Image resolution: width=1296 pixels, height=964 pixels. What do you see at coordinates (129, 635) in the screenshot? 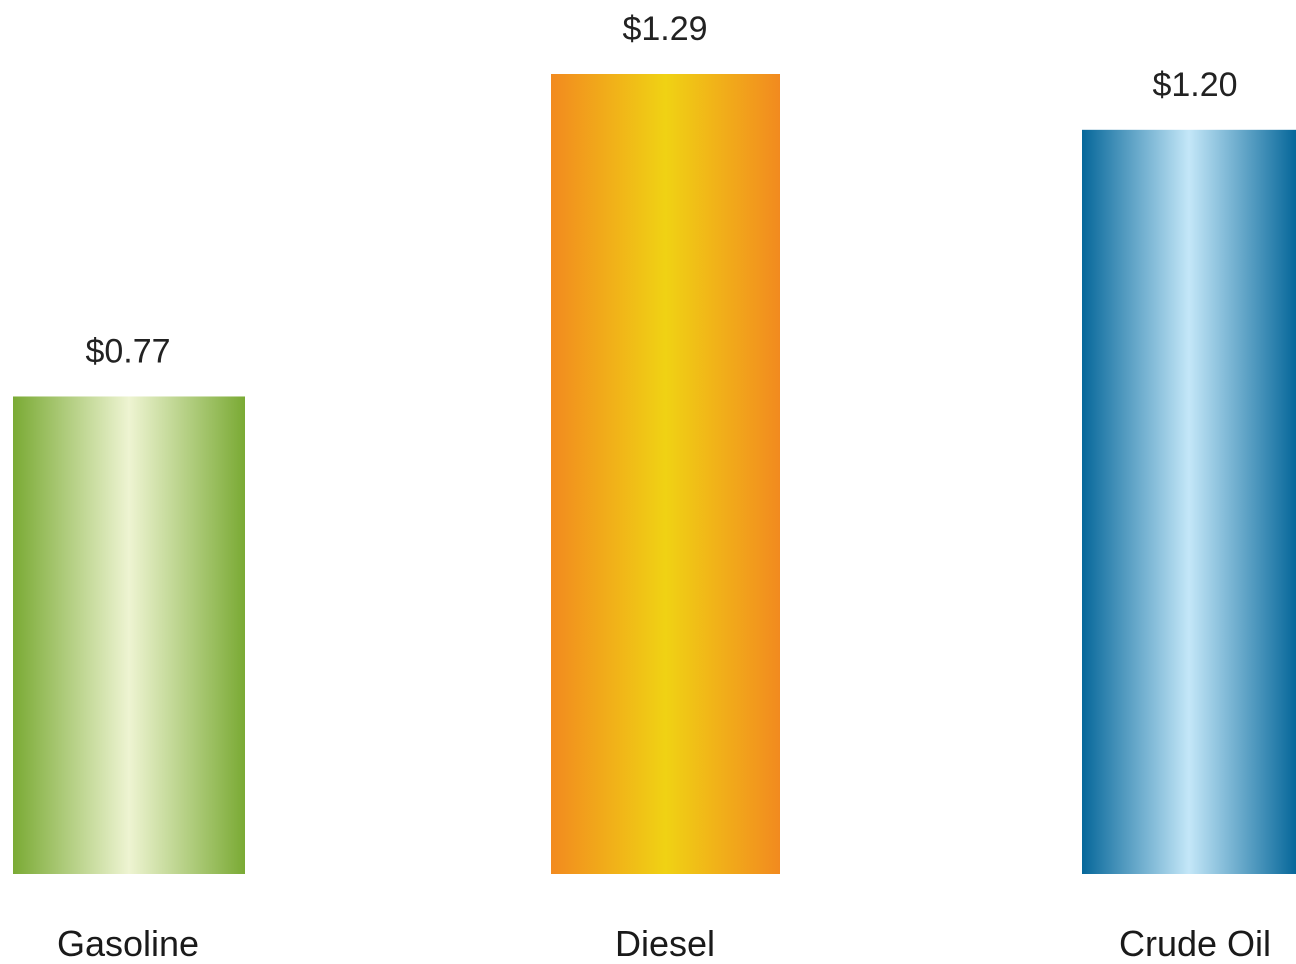
I see `bar-gasoline` at bounding box center [129, 635].